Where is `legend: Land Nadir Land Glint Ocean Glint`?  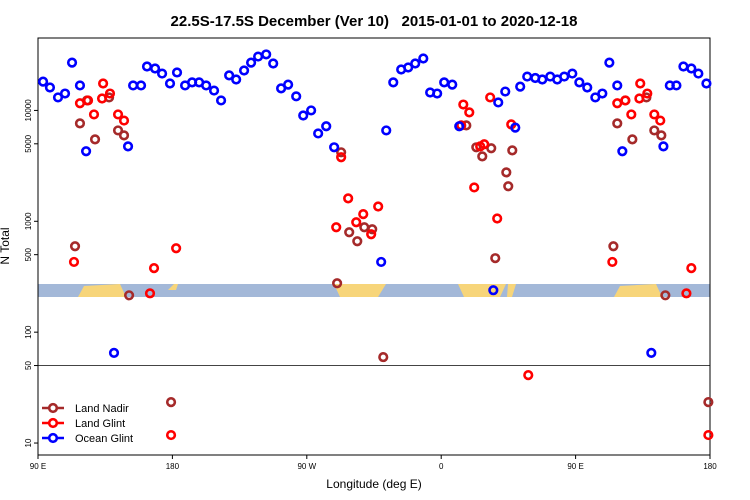 legend: Land Nadir Land Glint Ocean Glint is located at coordinates (87, 423).